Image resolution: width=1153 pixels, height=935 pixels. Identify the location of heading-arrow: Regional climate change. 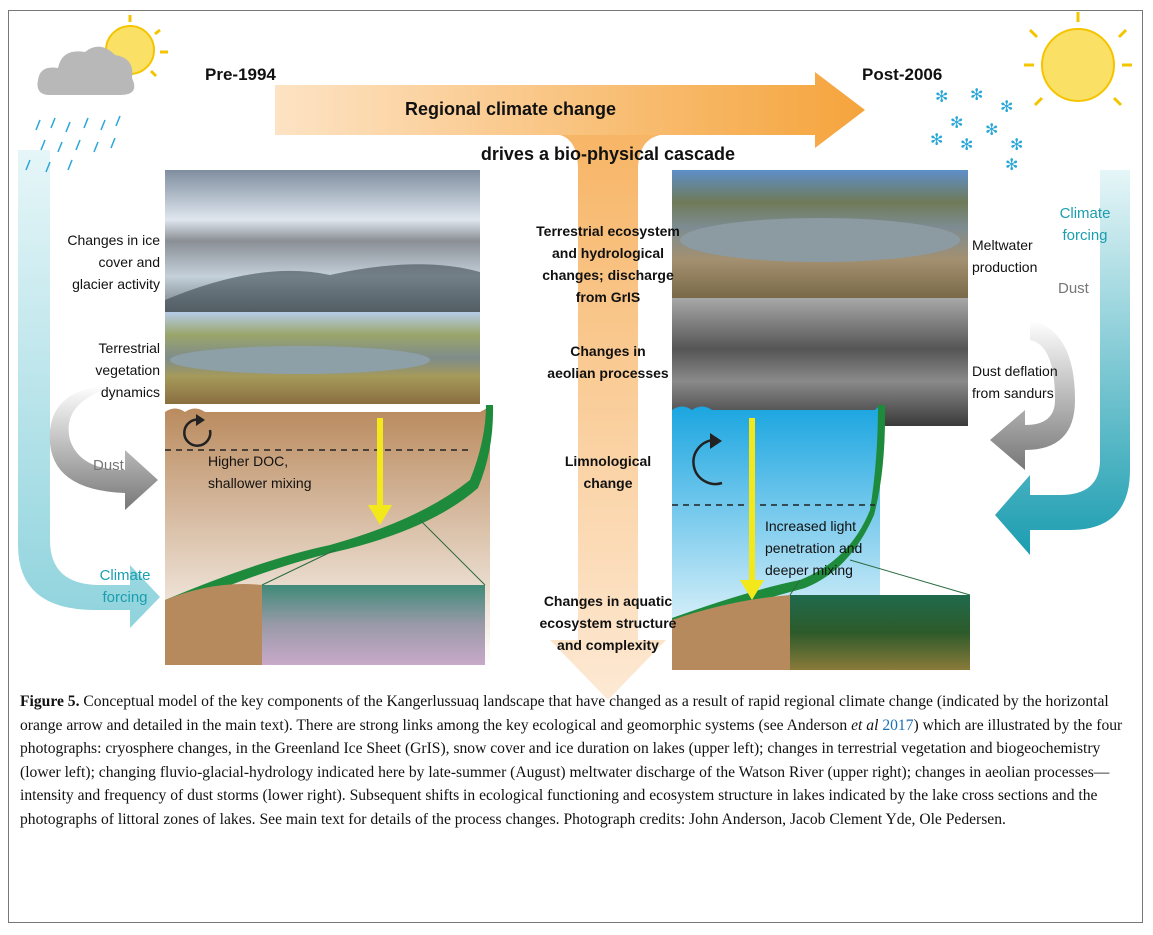
(511, 109).